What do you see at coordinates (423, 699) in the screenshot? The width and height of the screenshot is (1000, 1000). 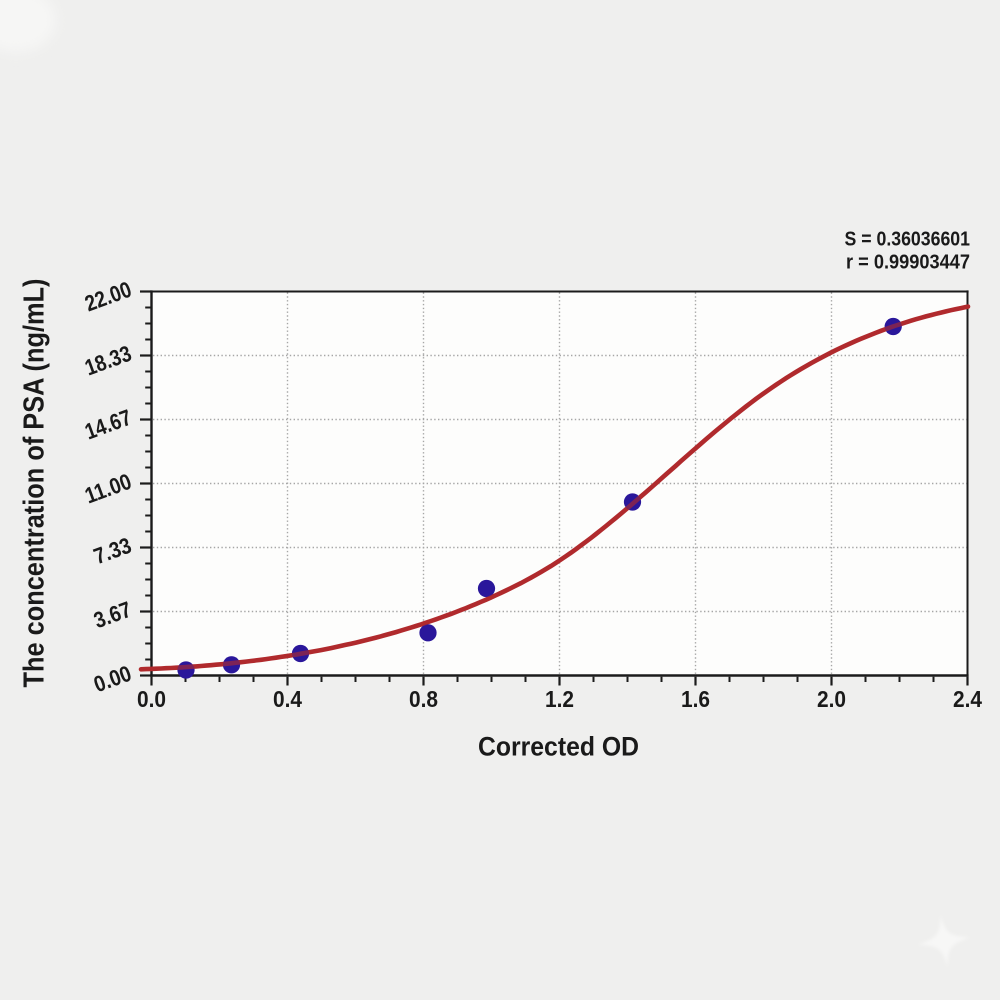 I see `svg-text: 0.8` at bounding box center [423, 699].